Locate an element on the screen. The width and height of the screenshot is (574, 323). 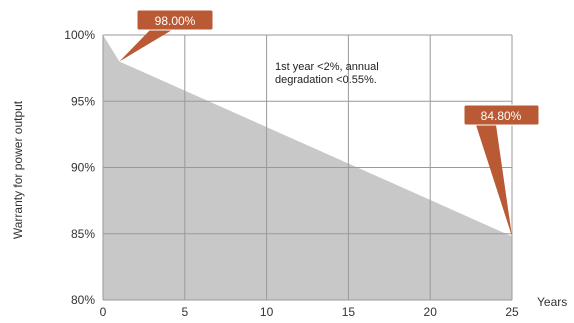
callout-label-end: 84.80% is located at coordinates (501, 116).